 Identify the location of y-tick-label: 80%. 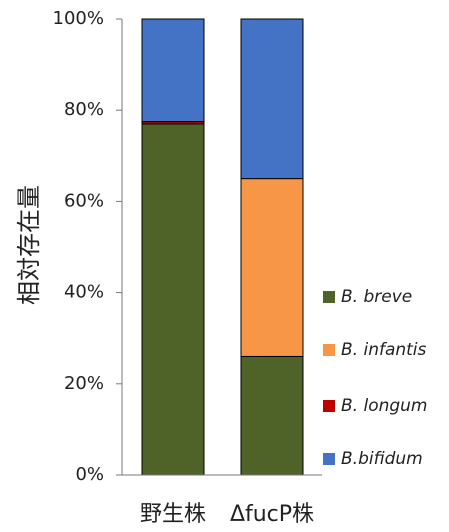
(84, 109).